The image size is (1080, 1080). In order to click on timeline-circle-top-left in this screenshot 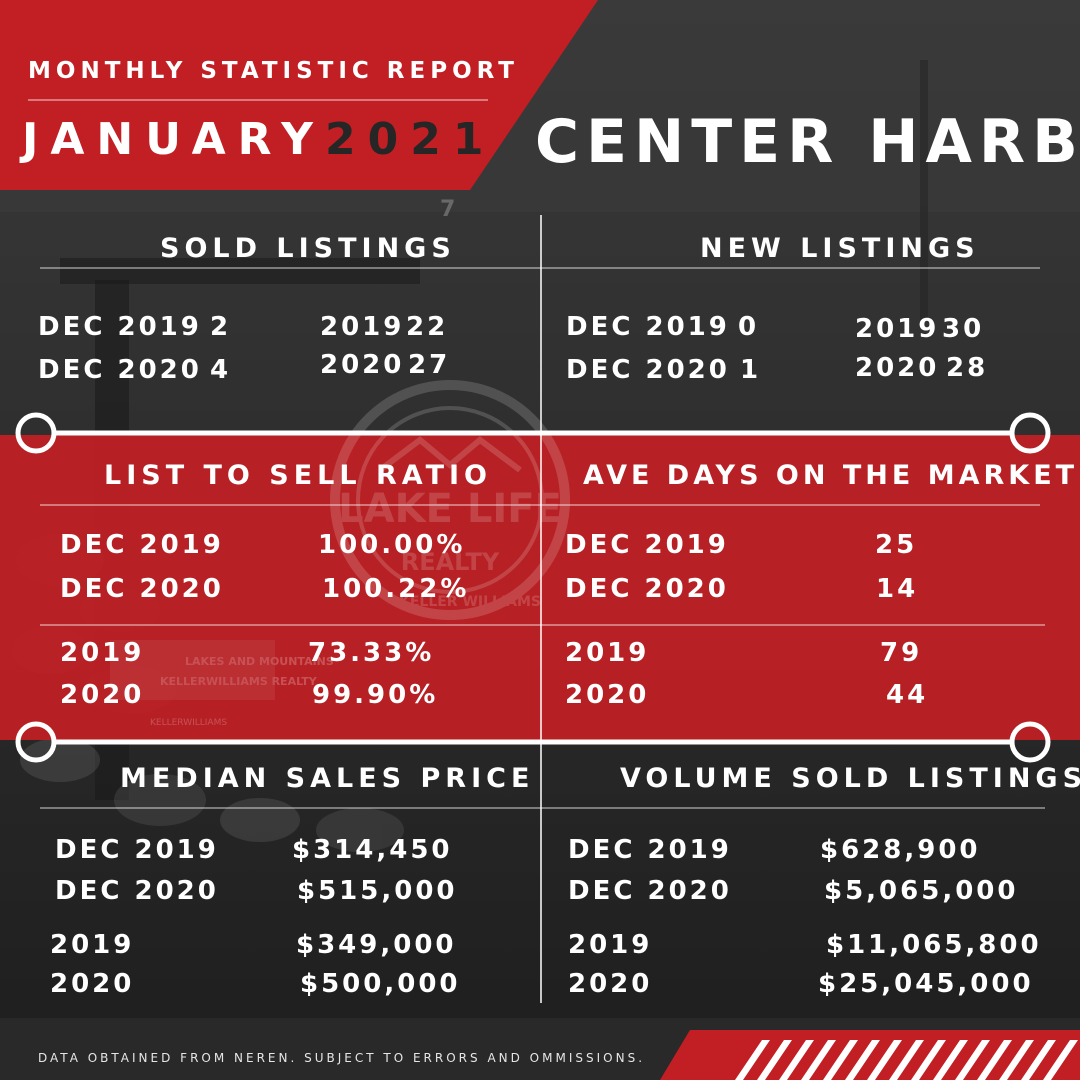, I will do `click(36, 433)`.